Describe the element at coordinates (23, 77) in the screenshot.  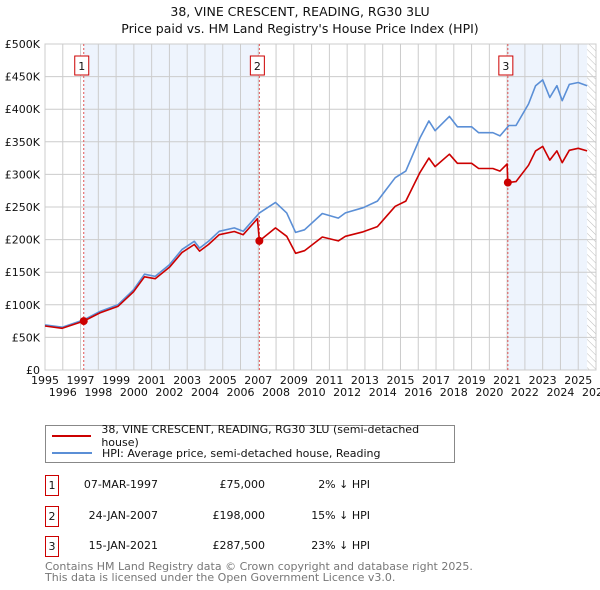
I see `y-tick-label: £450K` at that location.